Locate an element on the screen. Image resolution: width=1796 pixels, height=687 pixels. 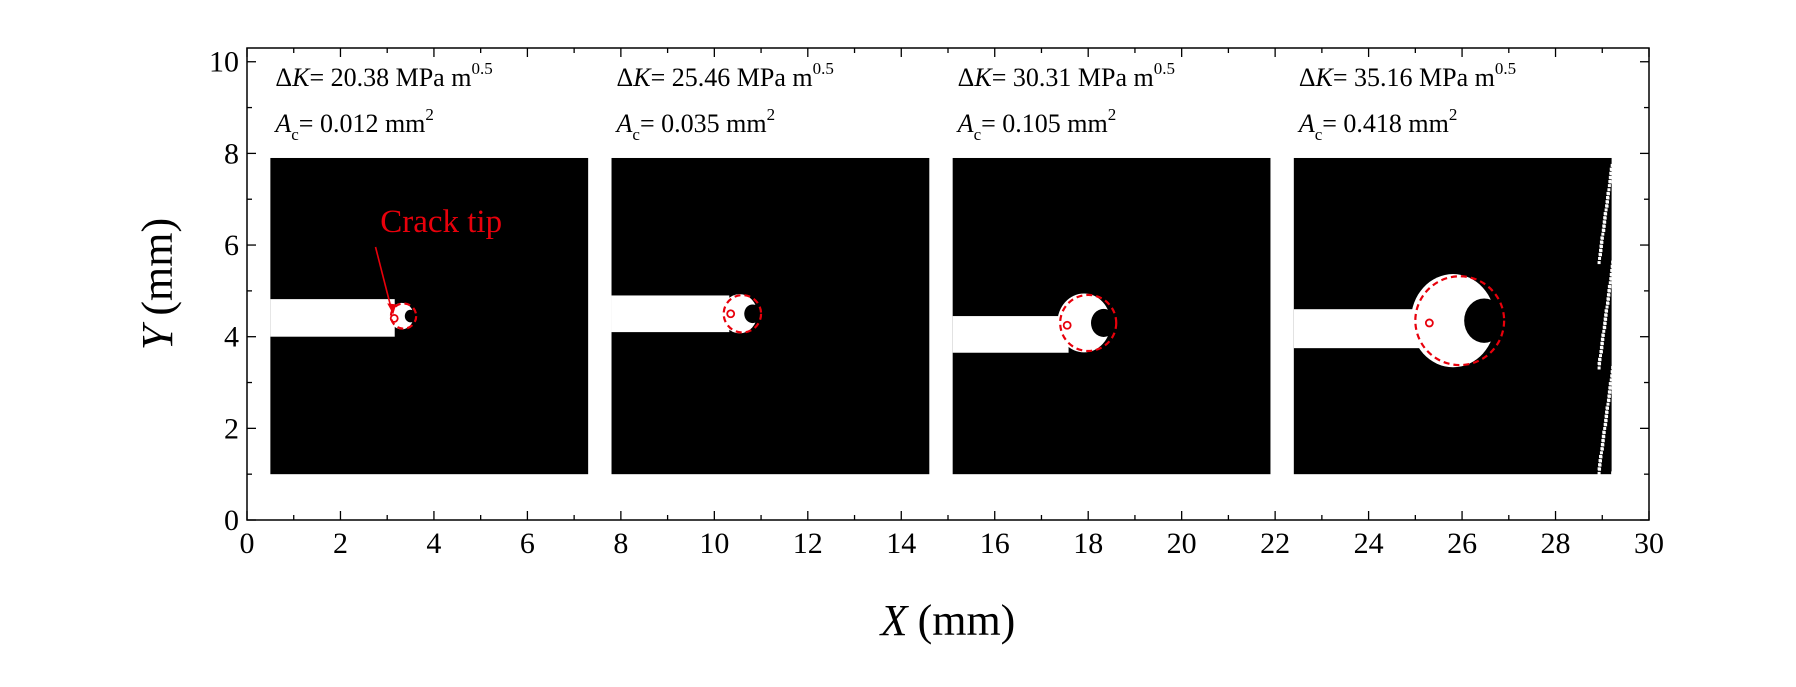
delta-k-label-4: ΔK= 35.16 MPa m0.5 is located at coordinates (1407, 75).